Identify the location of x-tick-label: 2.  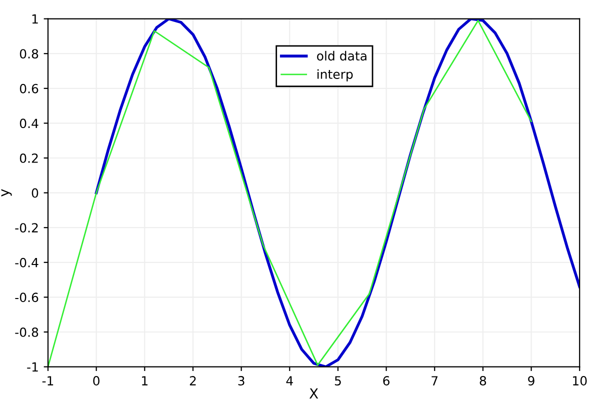
(193, 381).